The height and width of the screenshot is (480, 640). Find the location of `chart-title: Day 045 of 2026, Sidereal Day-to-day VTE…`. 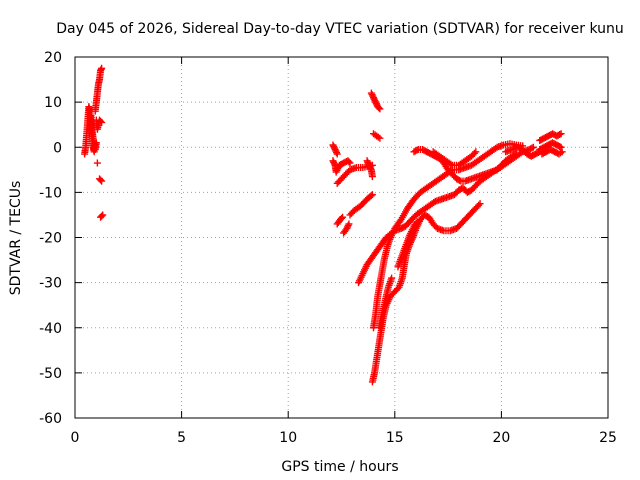

chart-title: Day 045 of 2026, Sidereal Day-to-day VTE… is located at coordinates (340, 29).